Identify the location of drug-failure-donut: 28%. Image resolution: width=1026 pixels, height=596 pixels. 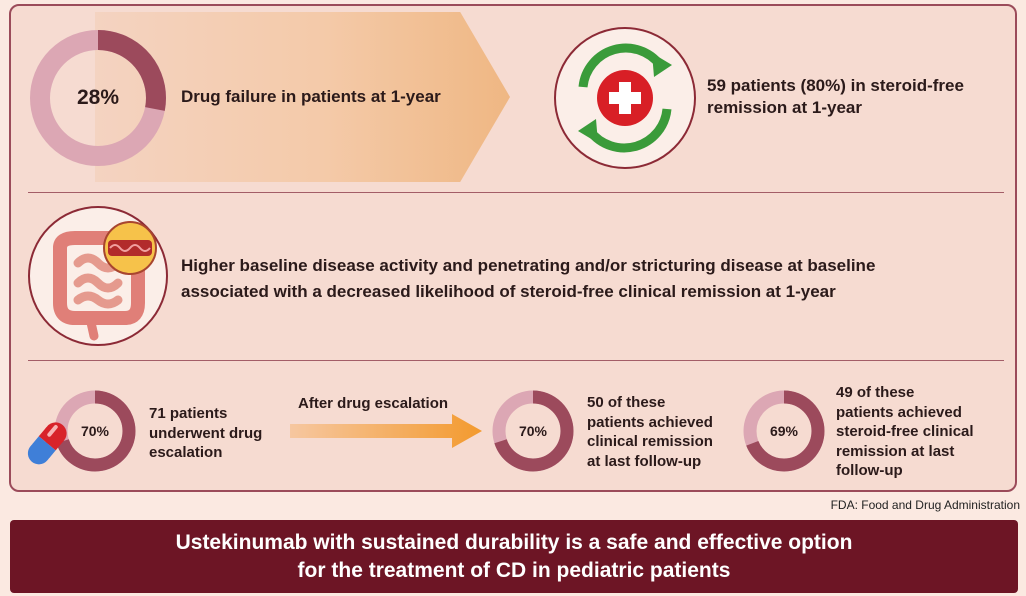
(98, 98).